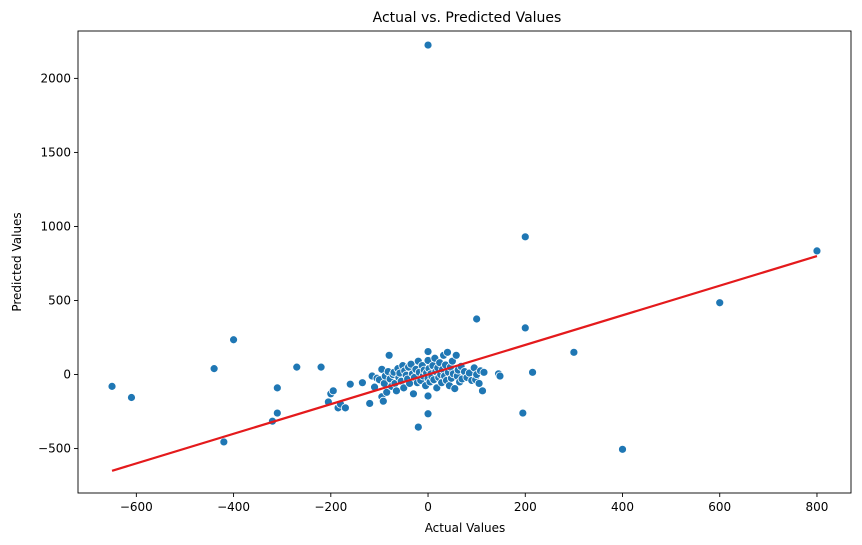 This screenshot has width=862, height=545. Describe the element at coordinates (59, 301) in the screenshot. I see `y-tick-label: 500` at that location.